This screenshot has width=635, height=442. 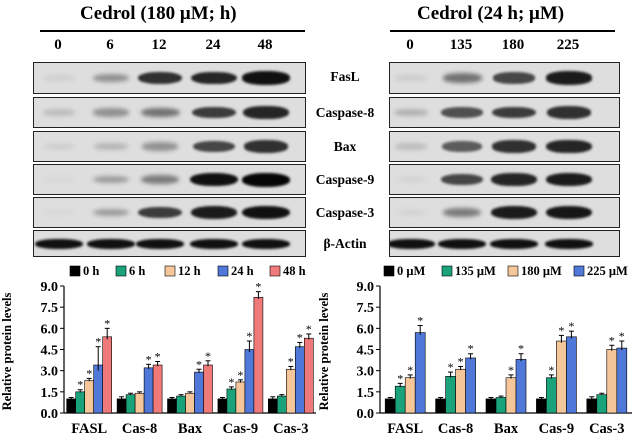 What do you see at coordinates (169, 212) in the screenshot?
I see `left-blot-caspase3` at bounding box center [169, 212].